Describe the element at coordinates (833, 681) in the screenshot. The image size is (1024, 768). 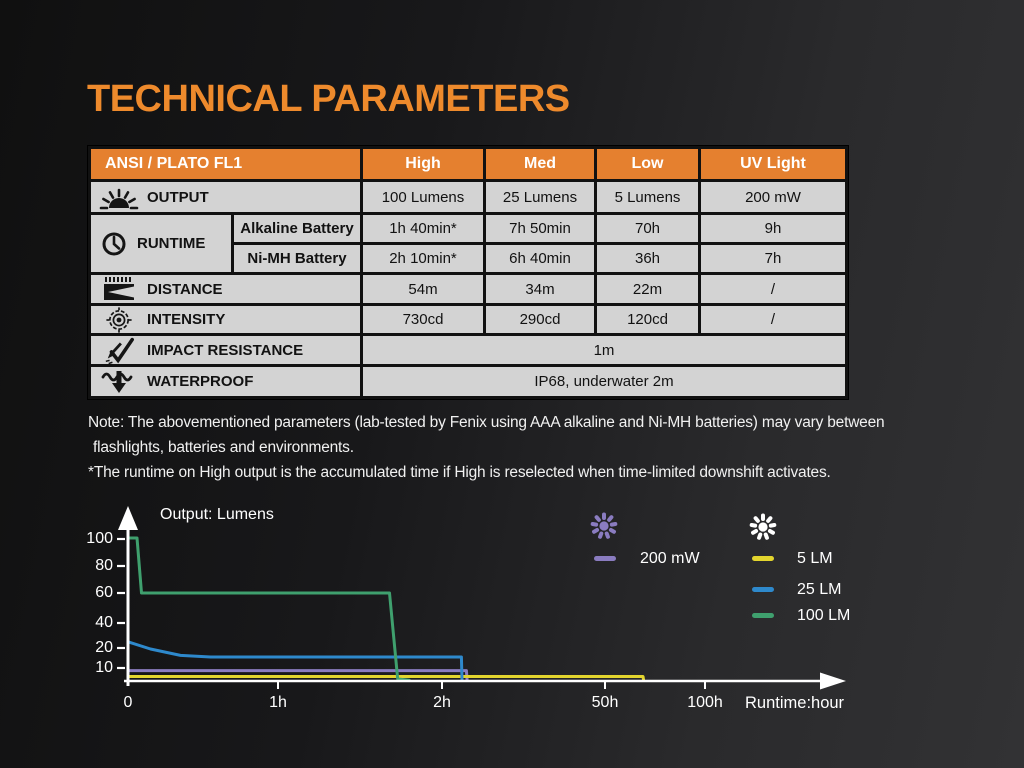
I see `x-axis-arrow` at that location.